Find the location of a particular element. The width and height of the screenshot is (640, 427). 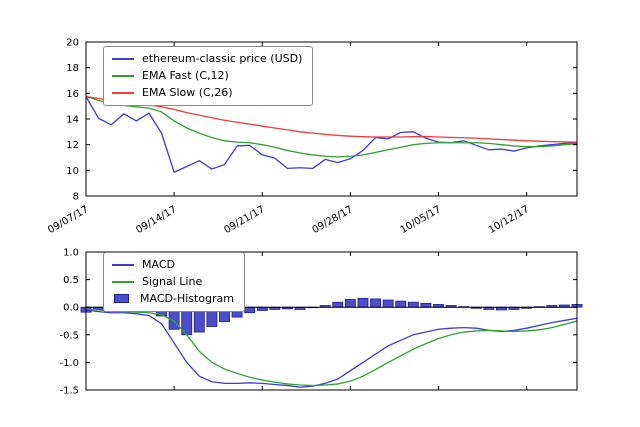

svg-text: 10/05/17 is located at coordinates (421, 220).